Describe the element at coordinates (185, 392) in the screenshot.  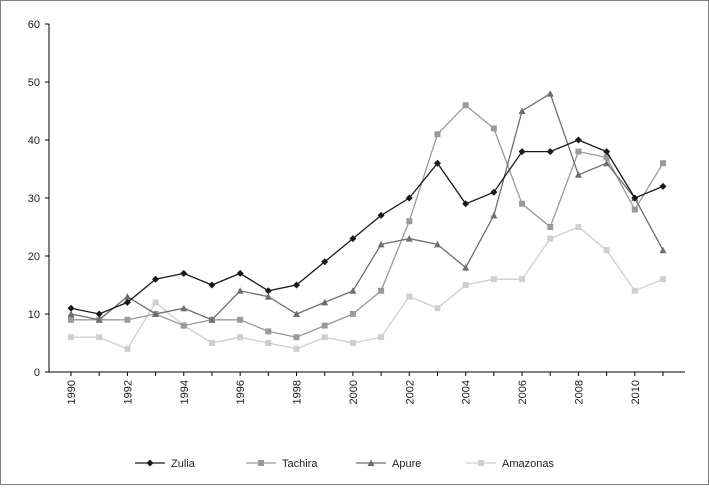
I see `x-tick-label: 1994` at that location.